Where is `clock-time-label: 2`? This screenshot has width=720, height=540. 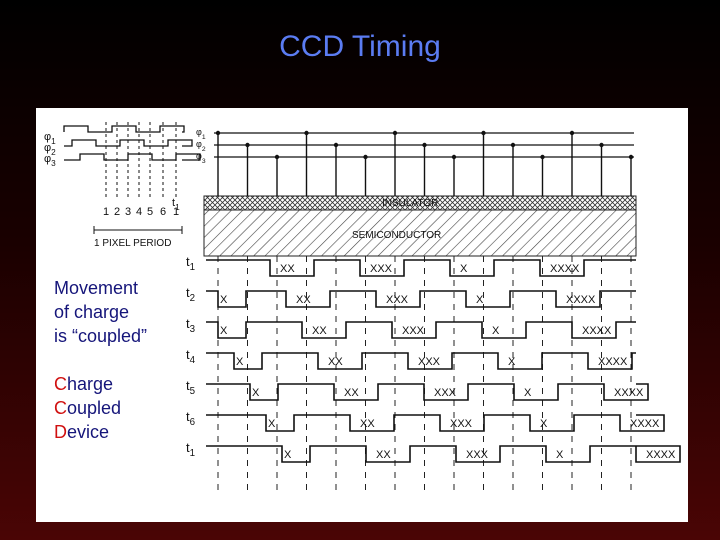 clock-time-label: 2 is located at coordinates (117, 212).